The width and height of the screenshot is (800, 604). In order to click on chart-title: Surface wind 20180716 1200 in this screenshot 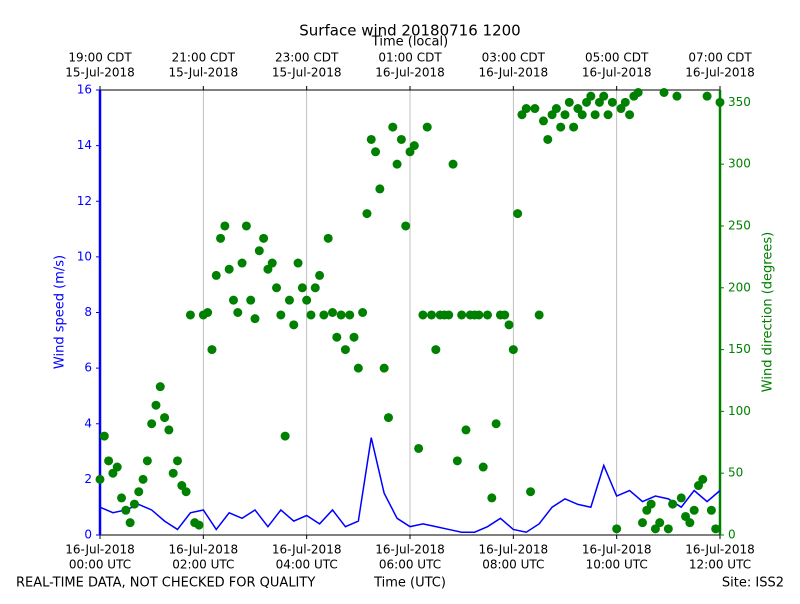, I will do `click(409, 31)`.